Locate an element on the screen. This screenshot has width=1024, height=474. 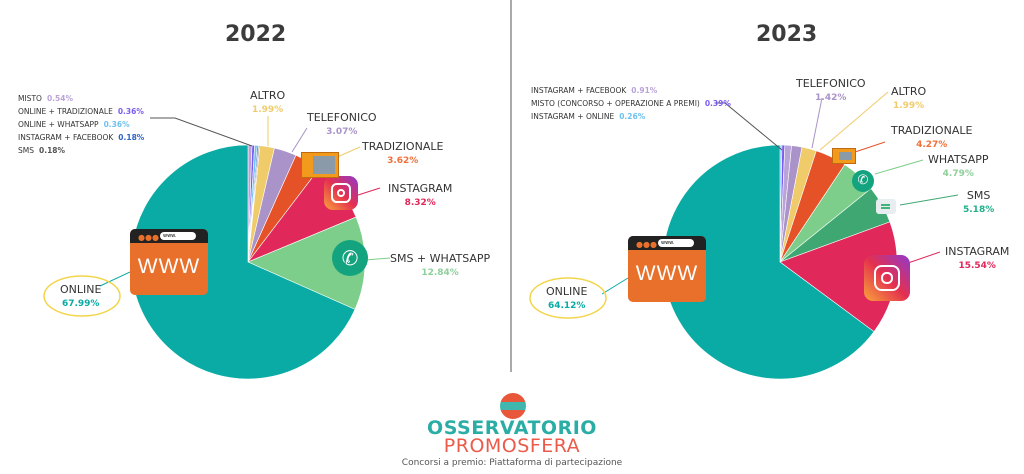
label-altro-2023: ALTRO 1.99% is located at coordinates (909, 98).